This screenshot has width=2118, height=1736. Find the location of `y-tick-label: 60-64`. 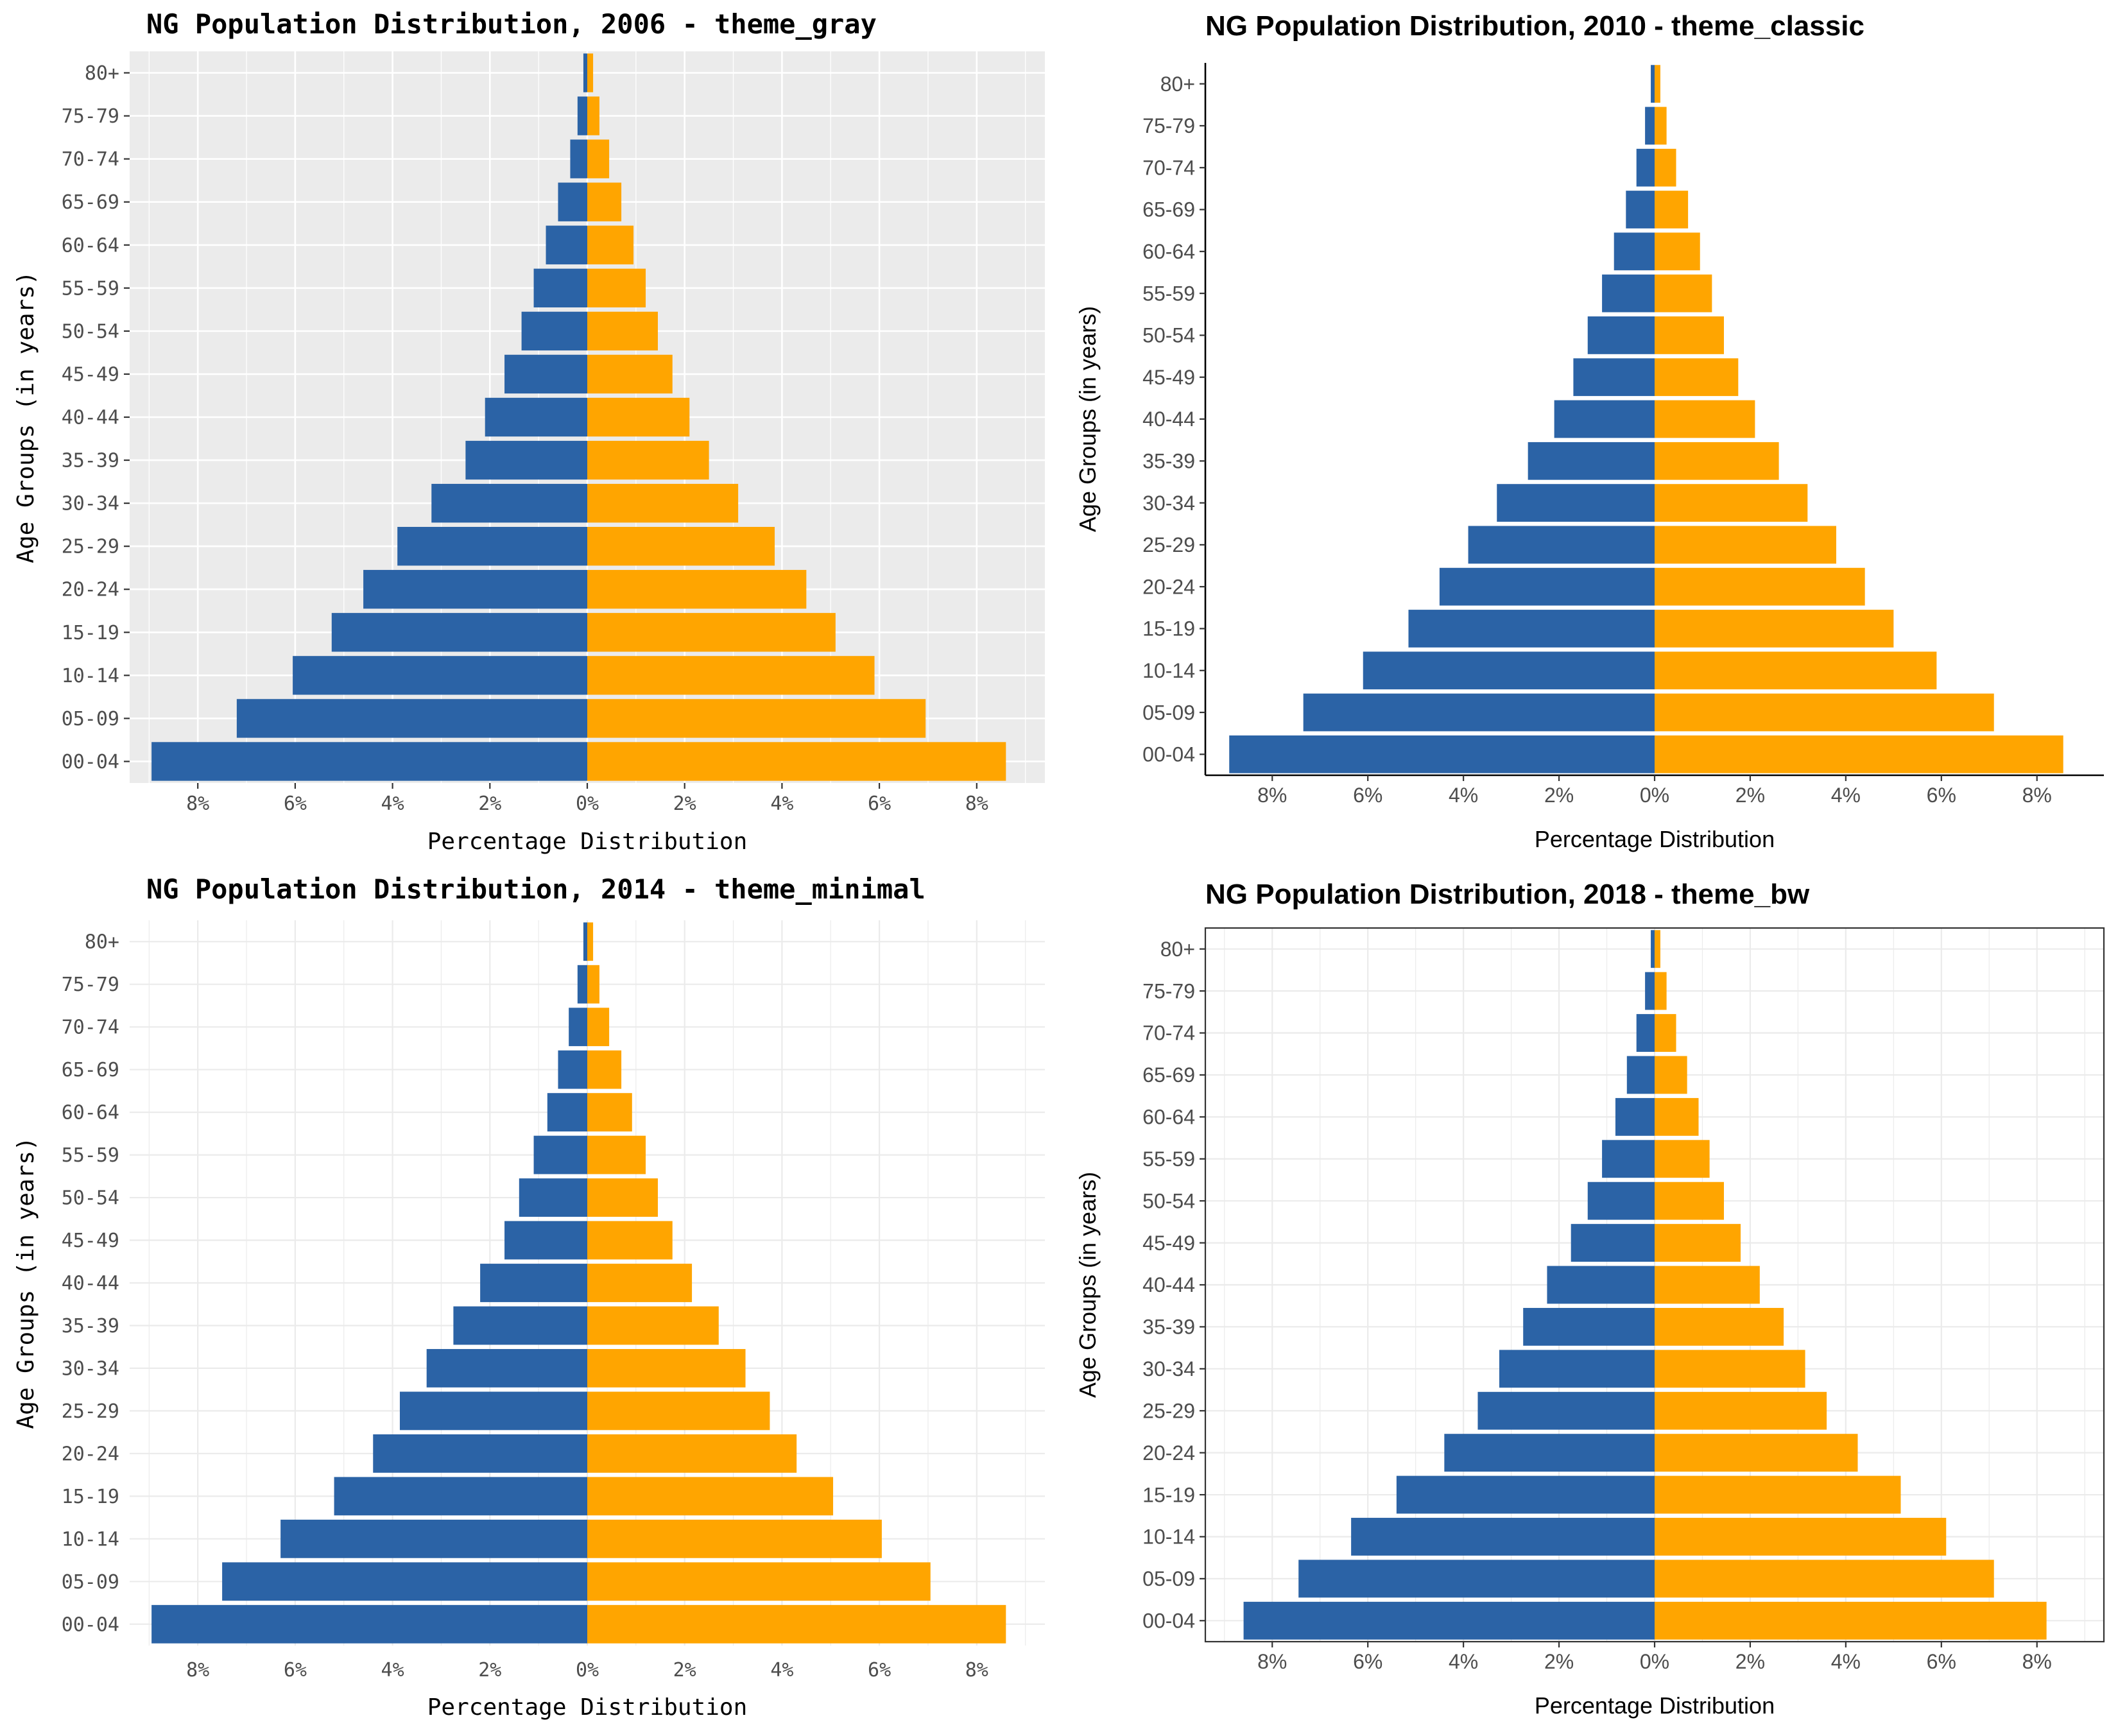

y-tick-label: 60-64 is located at coordinates (1168, 251).